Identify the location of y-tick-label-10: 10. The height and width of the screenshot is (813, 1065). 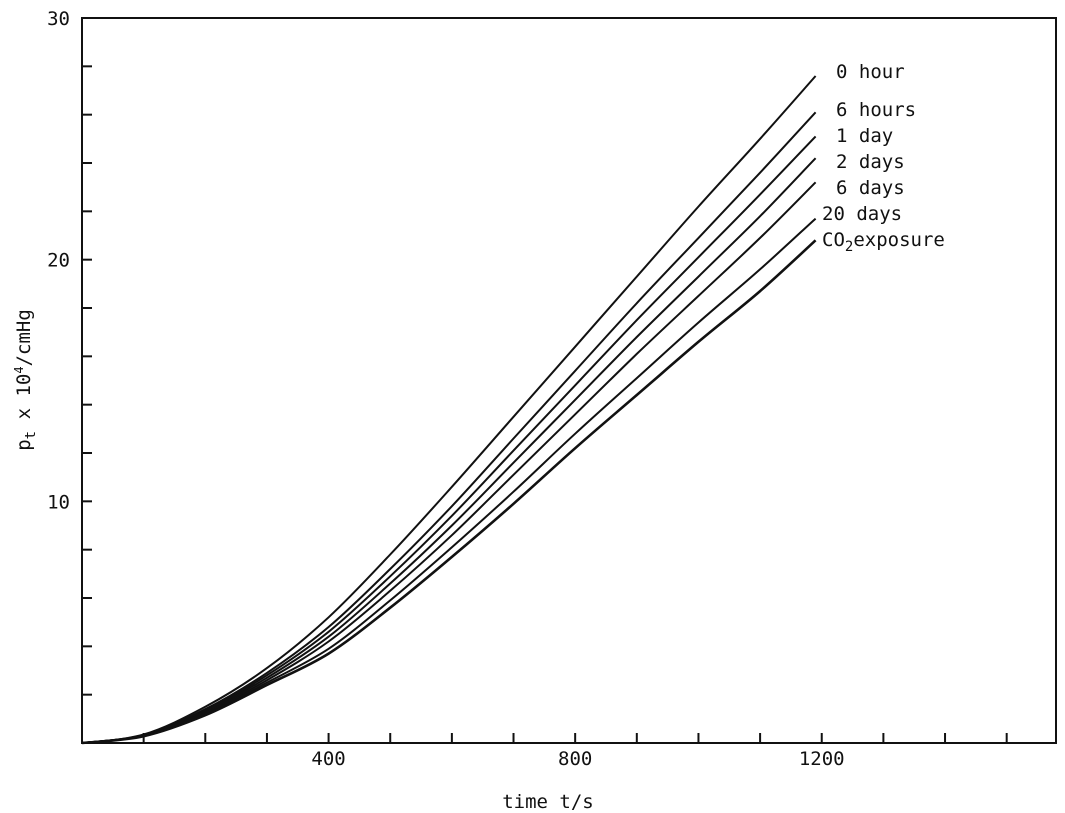
(58, 502).